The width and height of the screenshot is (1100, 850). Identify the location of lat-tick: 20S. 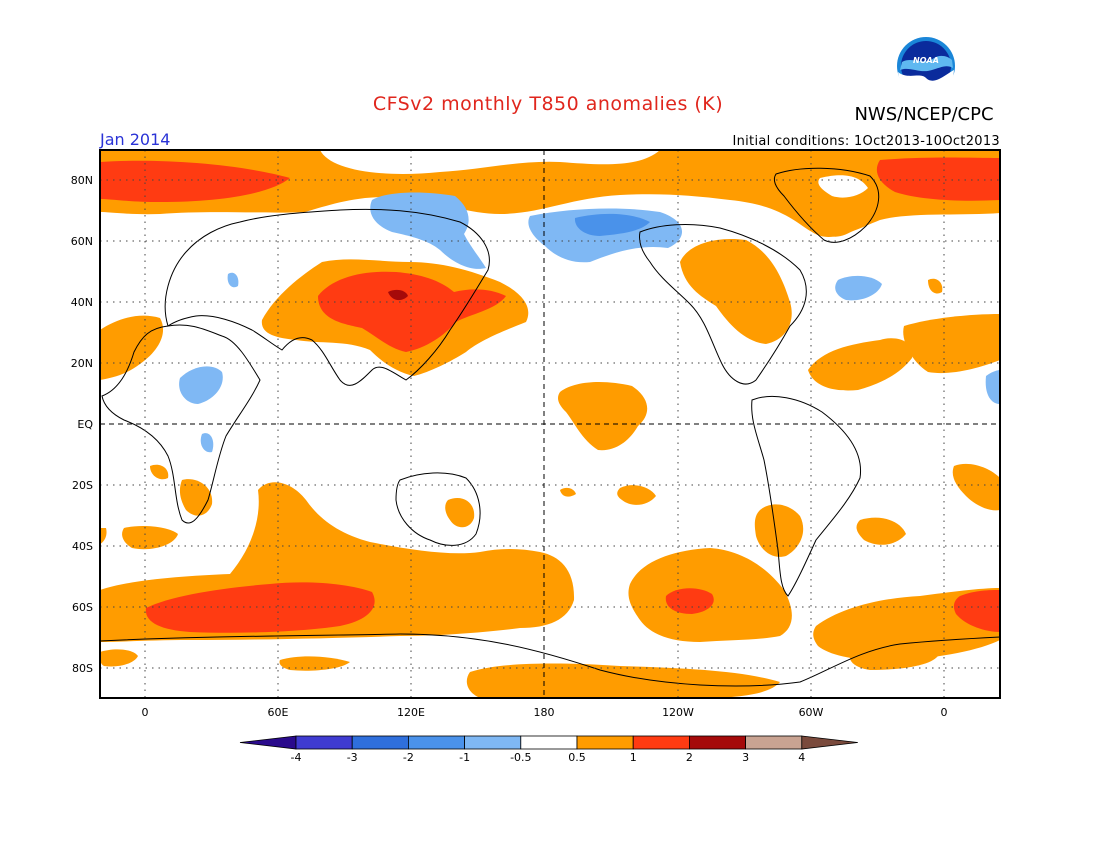
(82, 485).